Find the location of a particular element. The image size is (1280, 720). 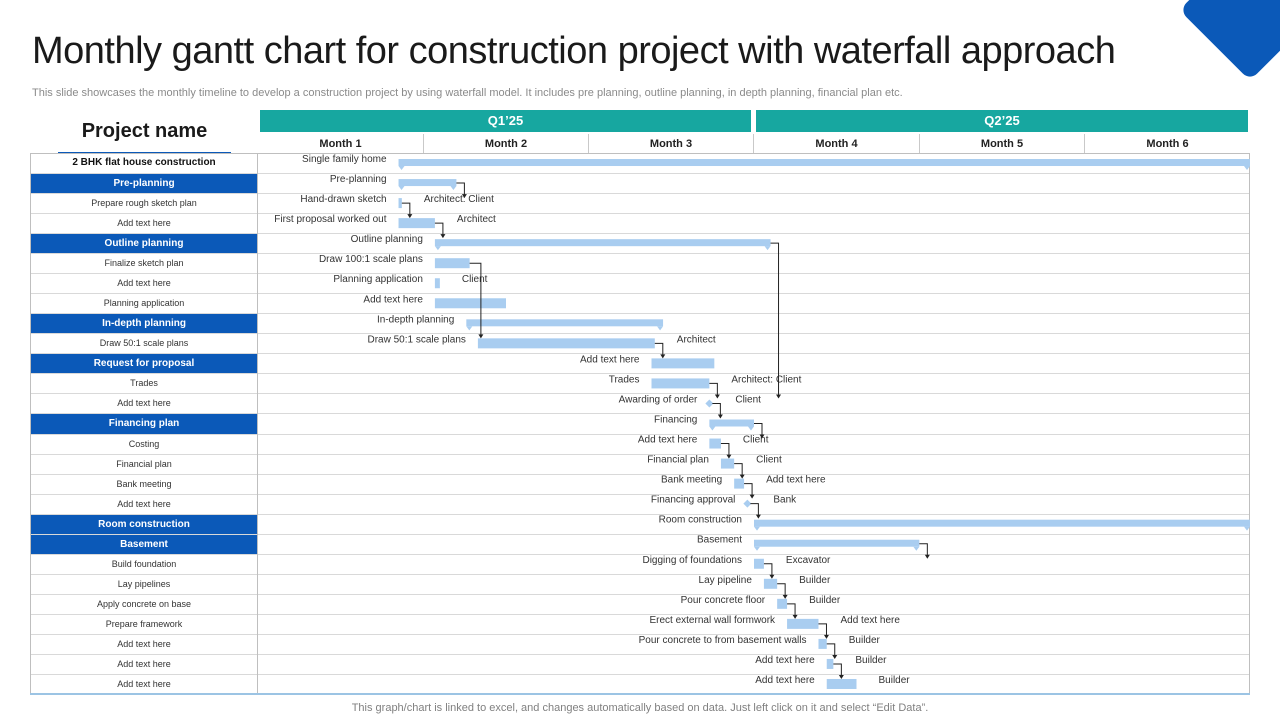

table-bottom-border is located at coordinates (640, 694).